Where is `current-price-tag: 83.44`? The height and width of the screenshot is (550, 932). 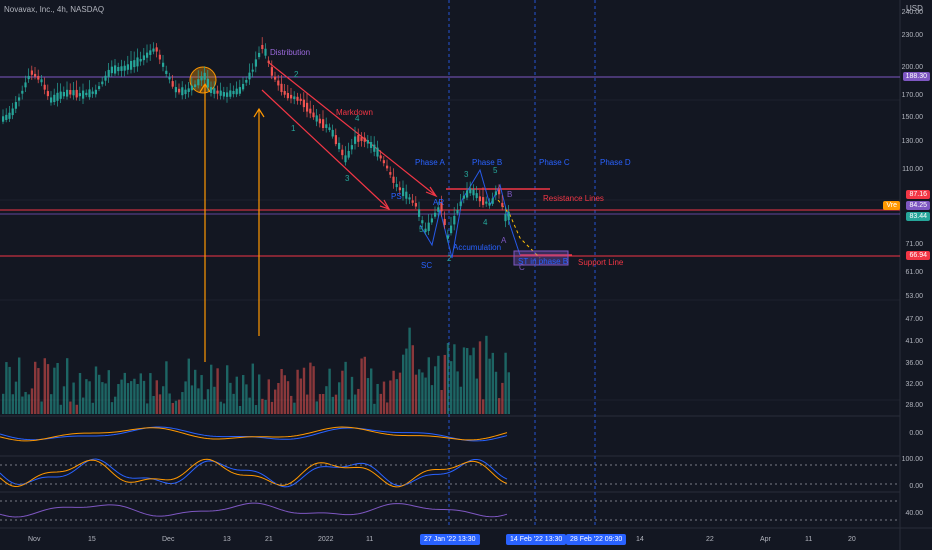
current-price-tag: 83.44 is located at coordinates (918, 216).